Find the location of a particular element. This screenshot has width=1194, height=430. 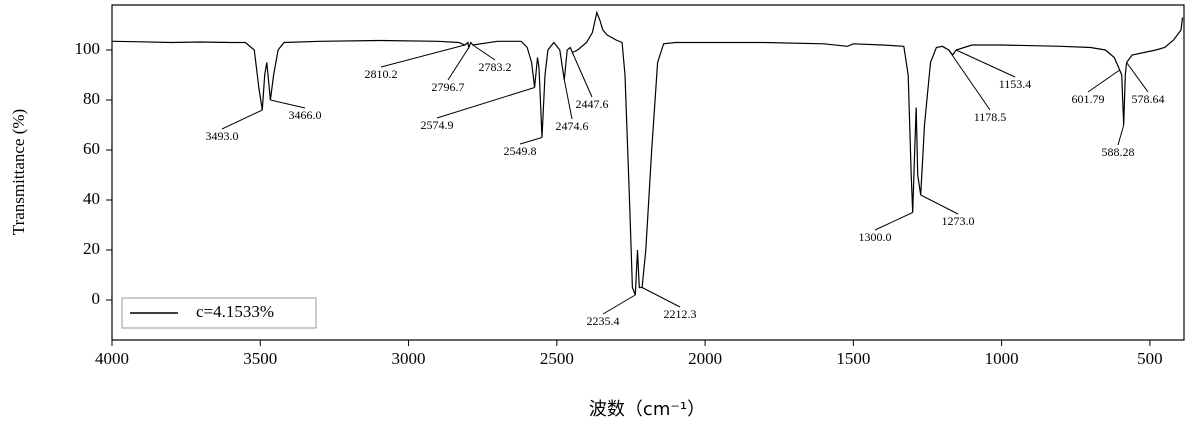

annotation-label: 2810.2 is located at coordinates (381, 74).